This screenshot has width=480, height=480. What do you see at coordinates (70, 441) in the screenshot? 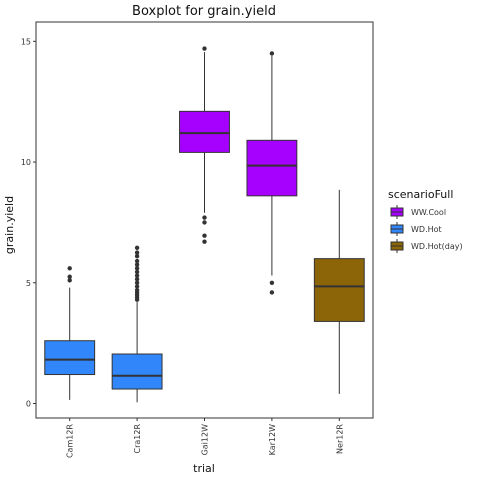
I see `x-tick-label: Cam12R` at bounding box center [70, 441].